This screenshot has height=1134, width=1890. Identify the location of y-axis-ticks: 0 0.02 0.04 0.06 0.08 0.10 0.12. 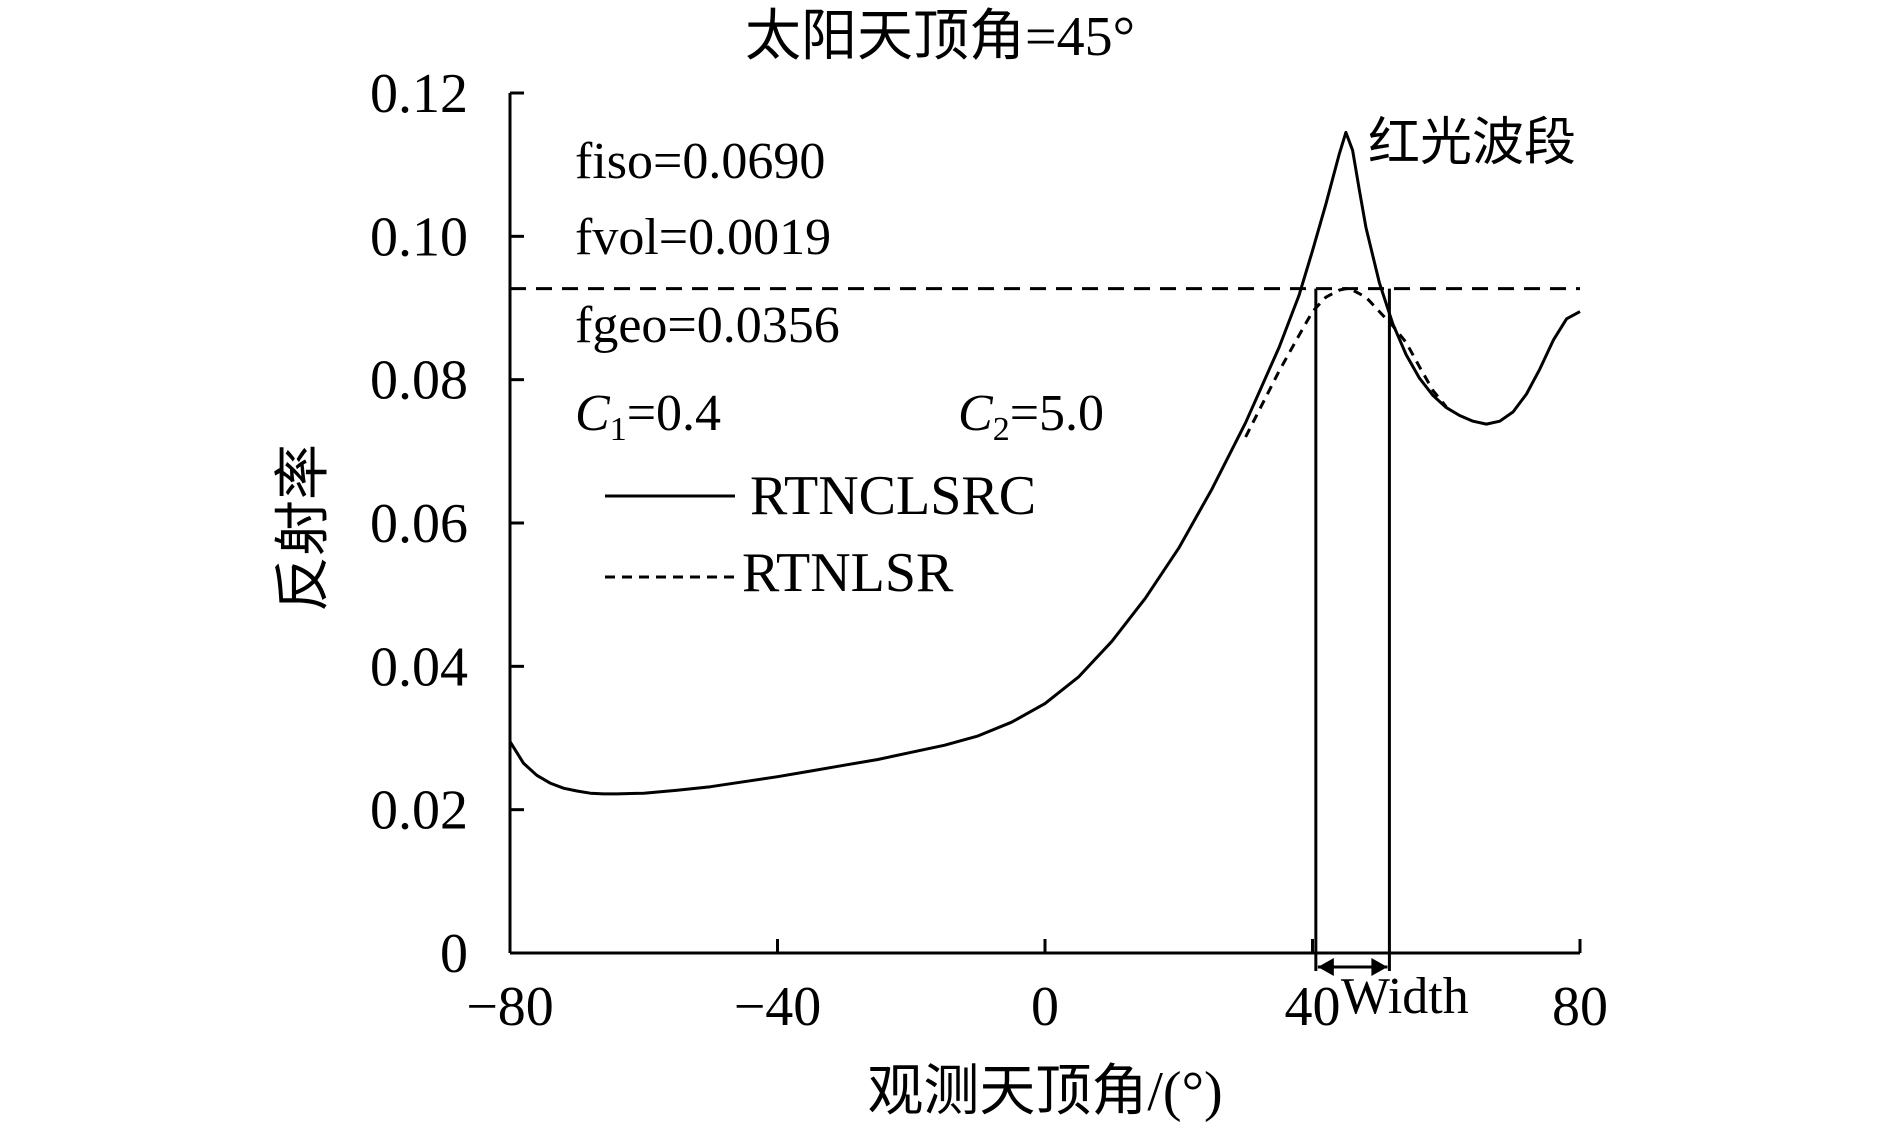
(447, 524).